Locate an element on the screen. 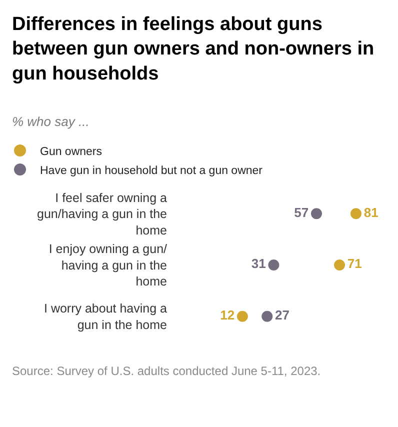 The image size is (398, 427). data-label: 31 is located at coordinates (258, 264).